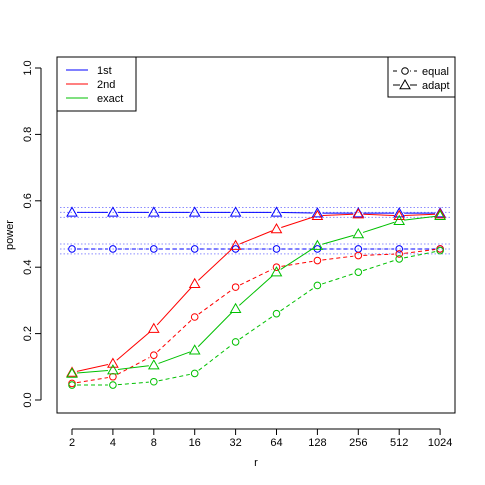 The width and height of the screenshot is (485, 485). Describe the element at coordinates (256, 249) in the screenshot. I see `series-1st-equal` at that location.